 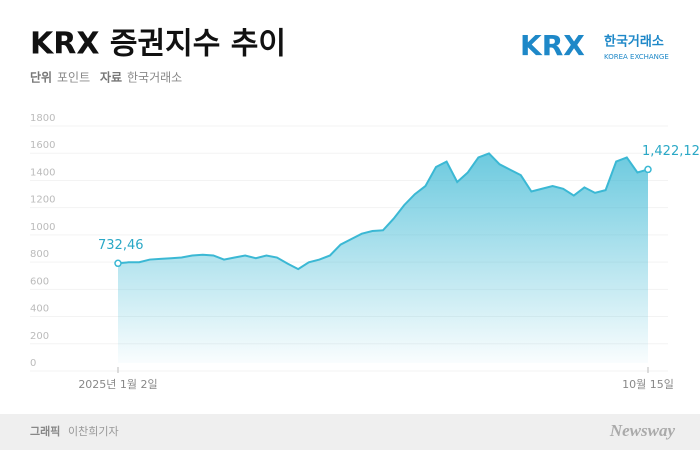 What do you see at coordinates (111, 77) in the screenshot?
I see `source-label: 자료` at bounding box center [111, 77].